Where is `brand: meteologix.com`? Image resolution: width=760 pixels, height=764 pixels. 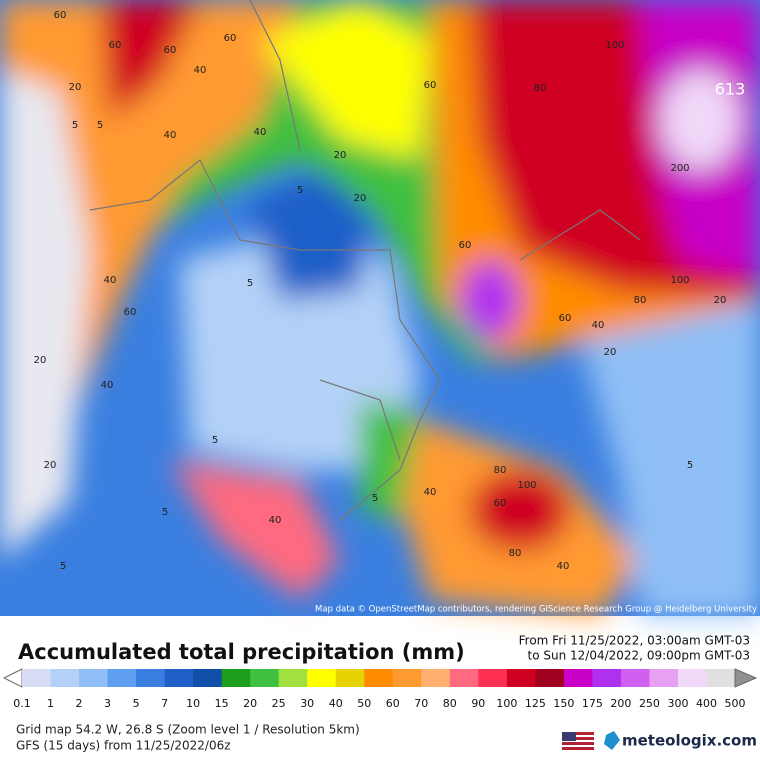
brand: meteologix.com is located at coordinates (689, 741).